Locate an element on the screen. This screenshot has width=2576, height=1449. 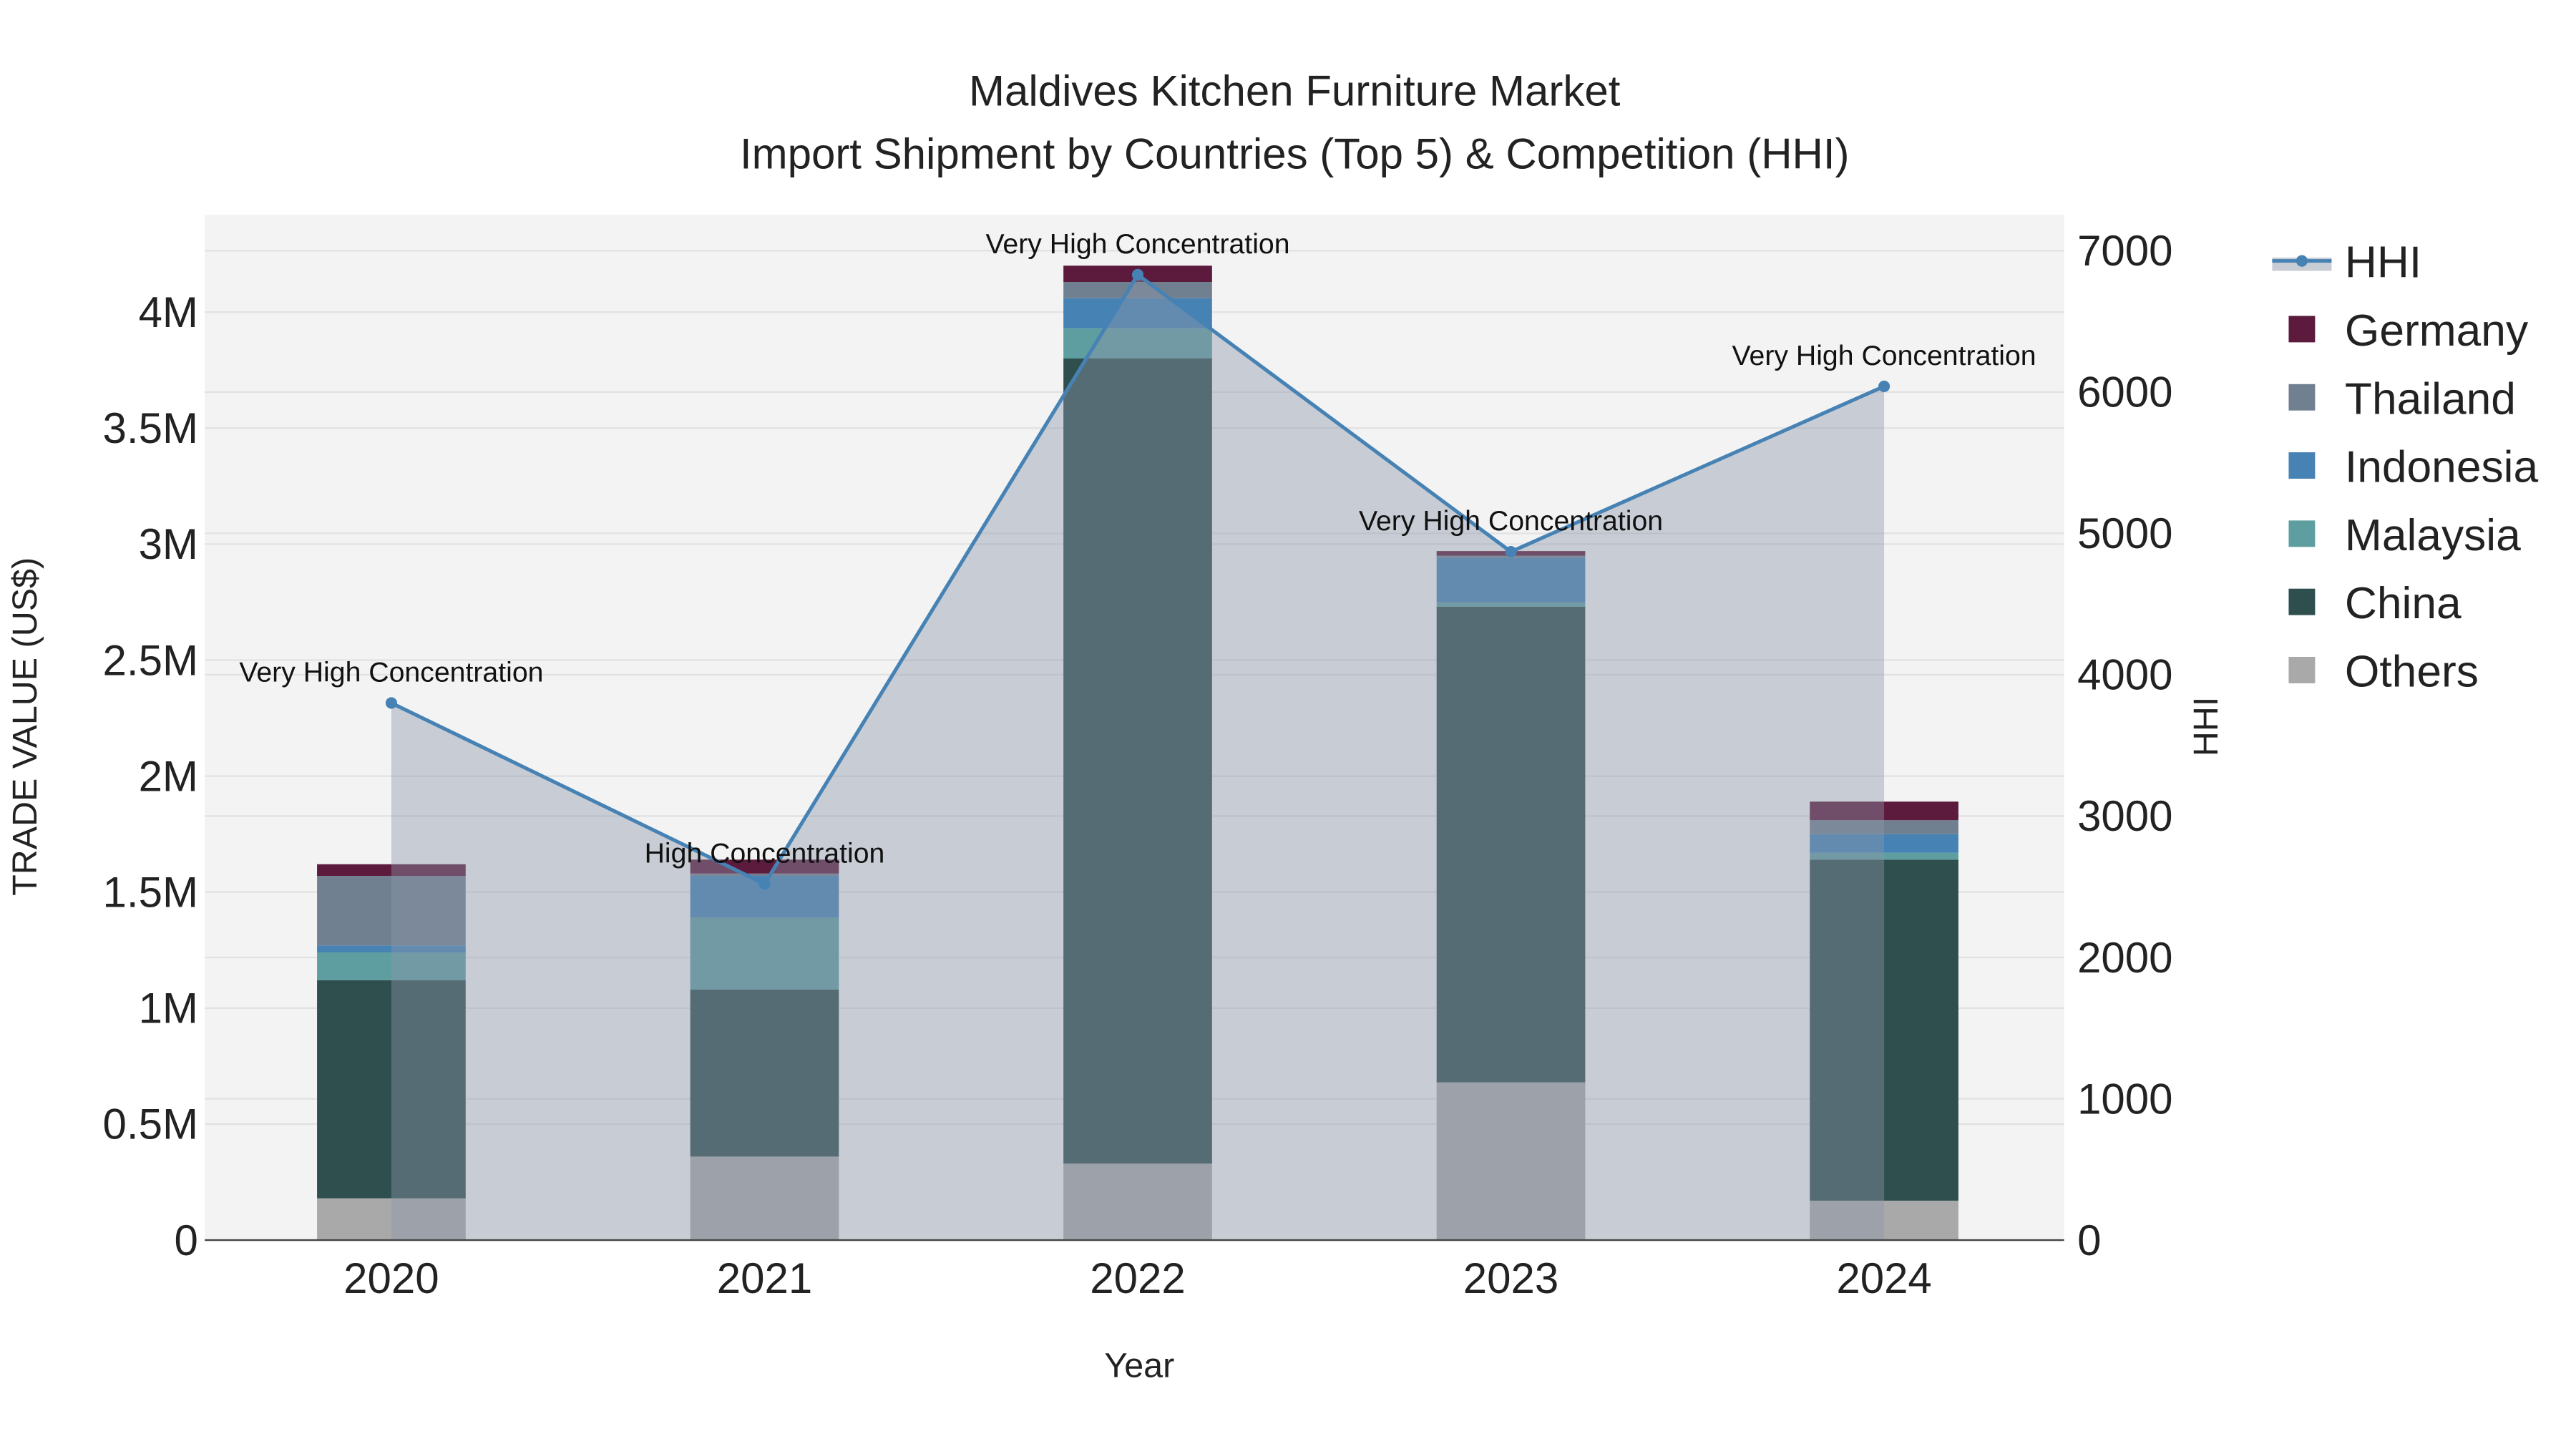
y-tick-label: 4M is located at coordinates (168, 312).